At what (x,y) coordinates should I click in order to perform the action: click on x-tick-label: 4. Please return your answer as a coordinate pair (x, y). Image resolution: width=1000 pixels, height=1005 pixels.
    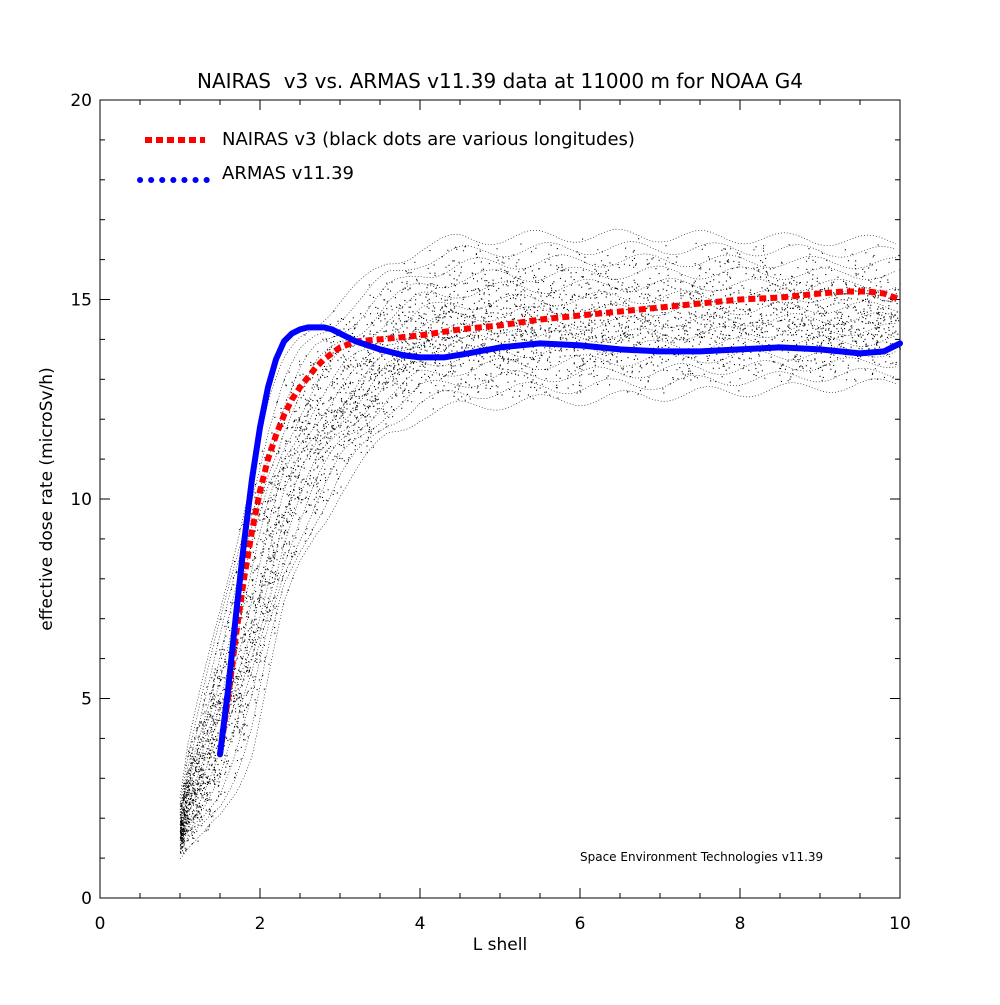
    Looking at the image, I should click on (420, 924).